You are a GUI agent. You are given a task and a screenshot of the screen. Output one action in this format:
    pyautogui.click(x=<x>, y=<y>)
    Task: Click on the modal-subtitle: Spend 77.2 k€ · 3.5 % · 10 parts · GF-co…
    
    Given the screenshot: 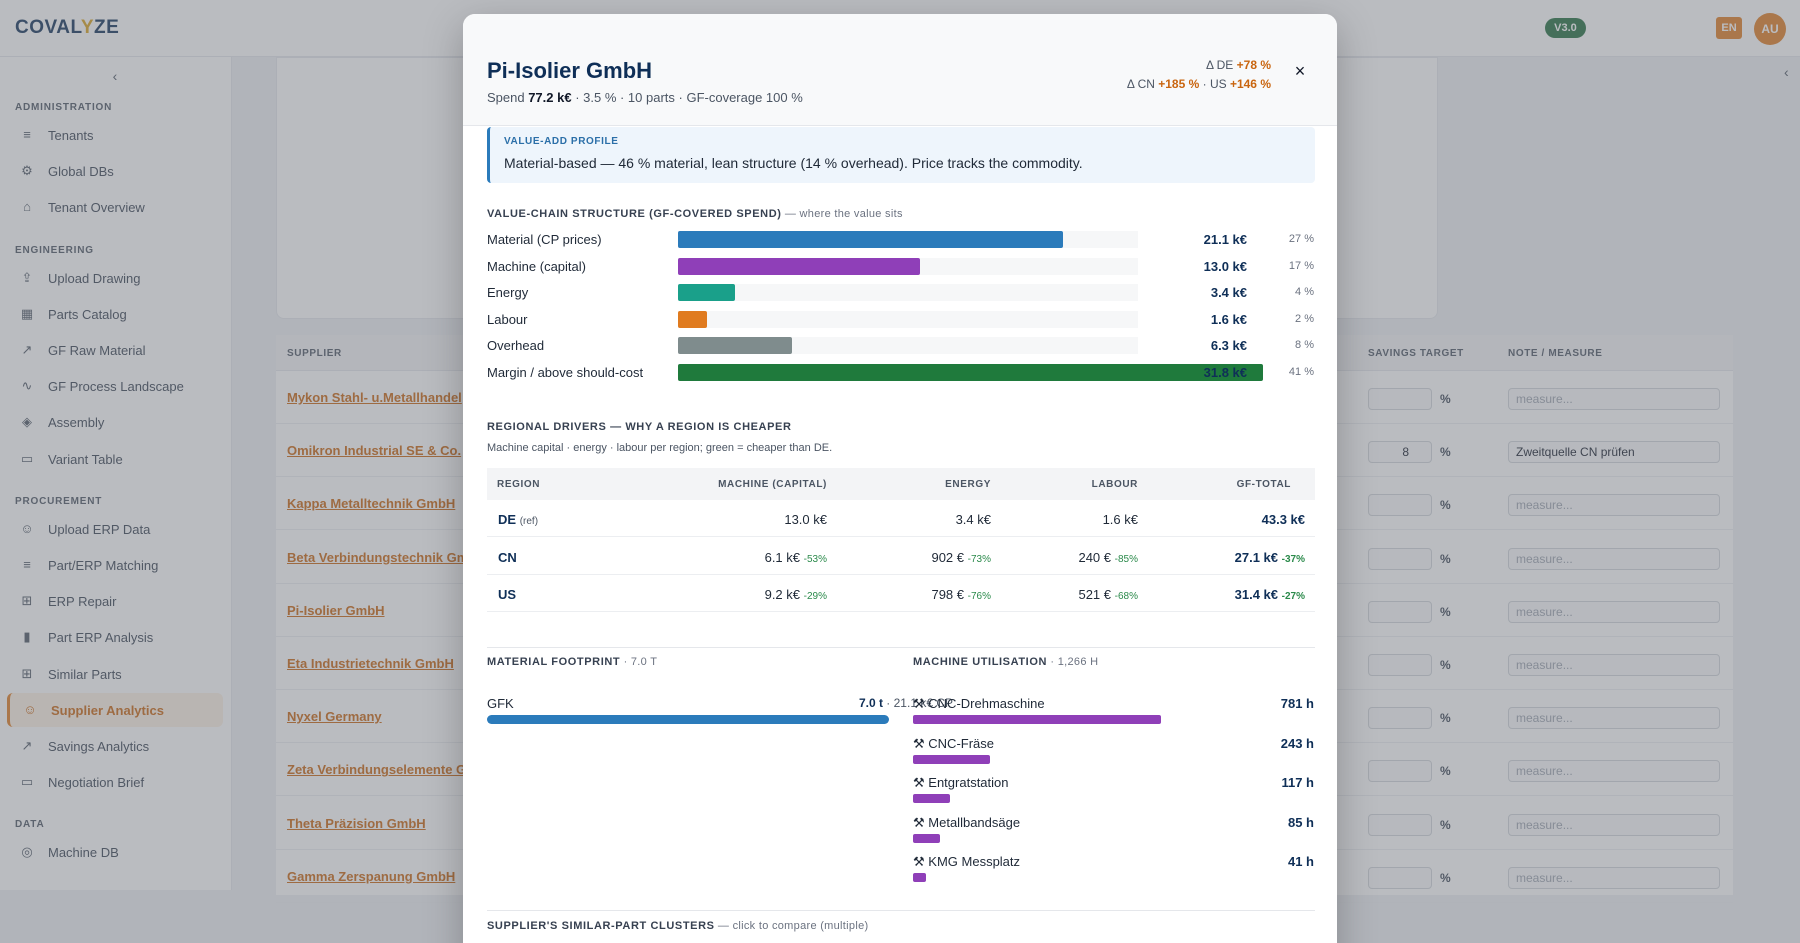 What is the action you would take?
    pyautogui.click(x=645, y=97)
    